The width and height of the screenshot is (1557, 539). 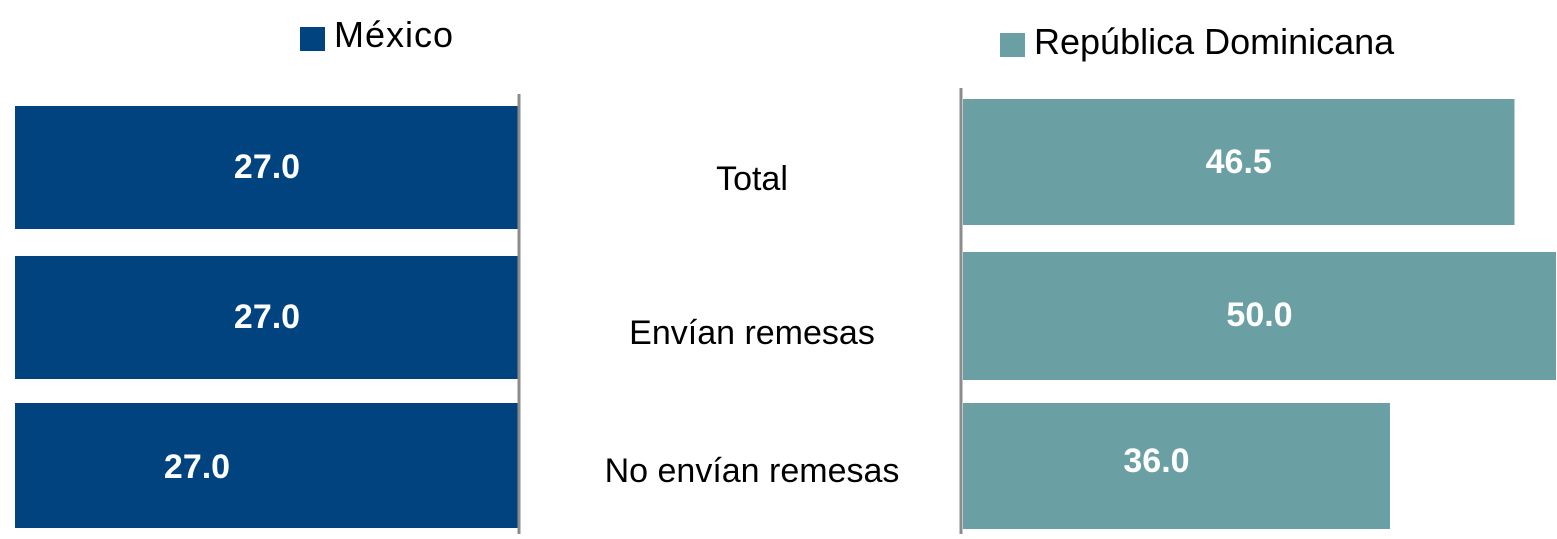 I want to click on bar-republica-dominicana-no-envian-remesas, so click(x=1176, y=466).